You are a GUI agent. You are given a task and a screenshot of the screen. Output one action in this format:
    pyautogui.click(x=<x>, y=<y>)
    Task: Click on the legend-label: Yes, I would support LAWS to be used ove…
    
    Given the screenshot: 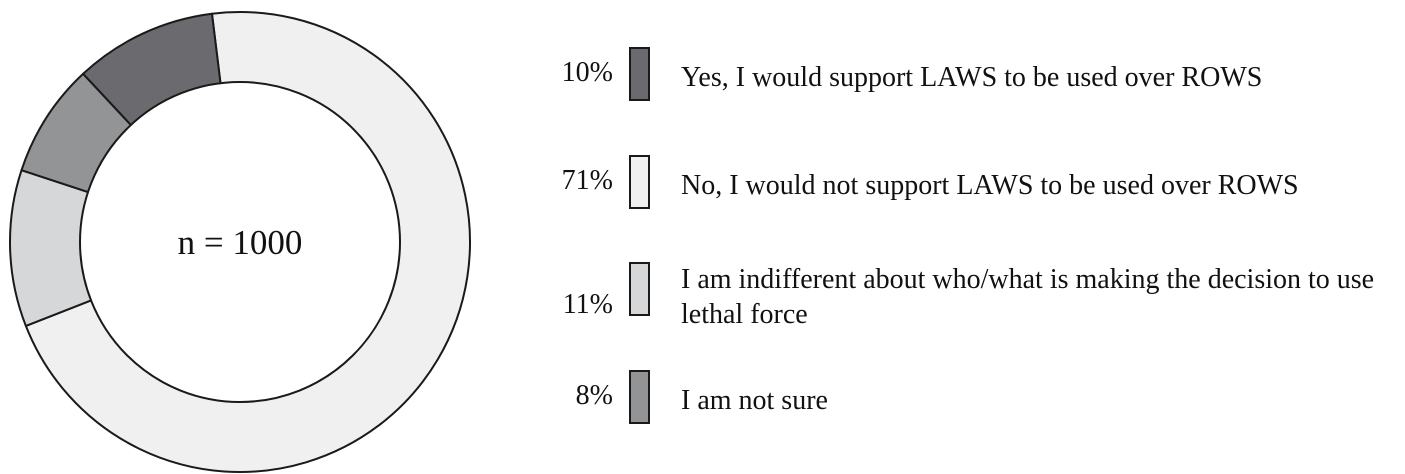 What is the action you would take?
    pyautogui.click(x=972, y=77)
    